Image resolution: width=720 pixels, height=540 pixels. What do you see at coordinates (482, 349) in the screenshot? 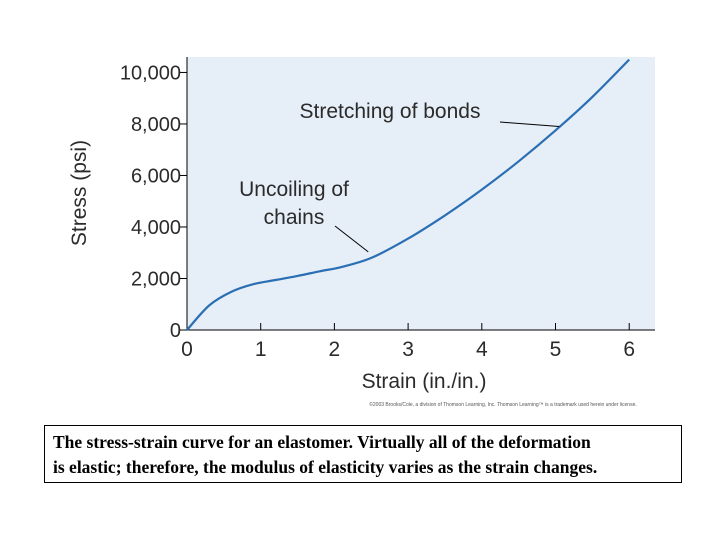
I see `x-tick-label: 4` at bounding box center [482, 349].